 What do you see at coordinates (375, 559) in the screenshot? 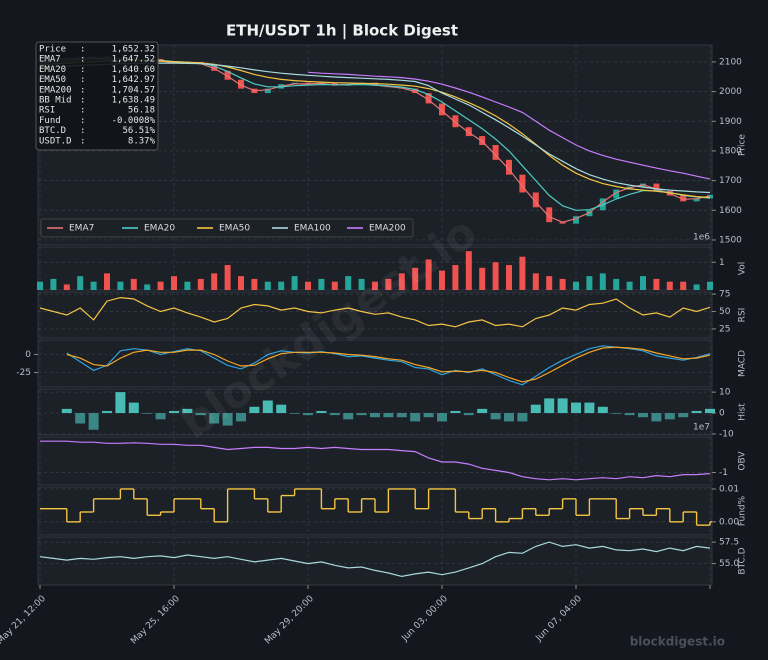
I see `line-series` at bounding box center [375, 559].